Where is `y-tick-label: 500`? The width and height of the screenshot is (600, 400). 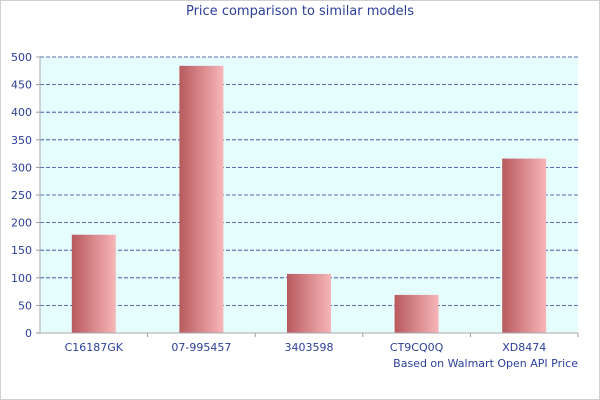
y-tick-label: 500 is located at coordinates (21, 57).